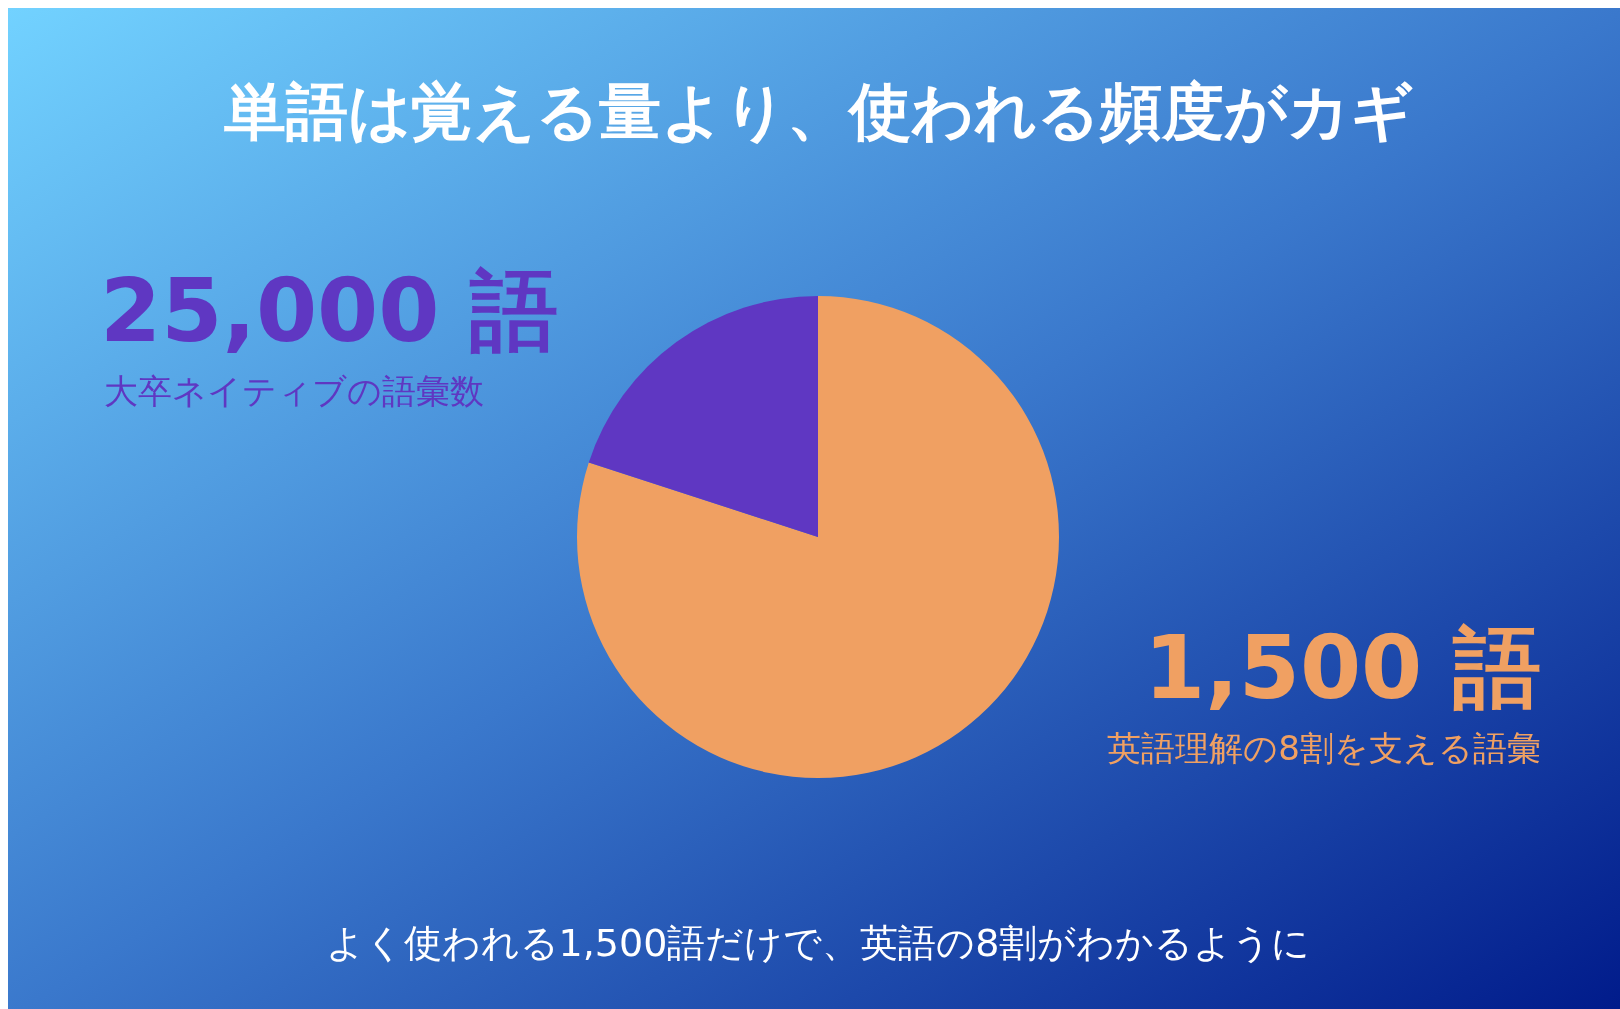  What do you see at coordinates (818, 943) in the screenshot?
I see `text: よく使われる1,500語だけで、英語の8割がわかるように` at bounding box center [818, 943].